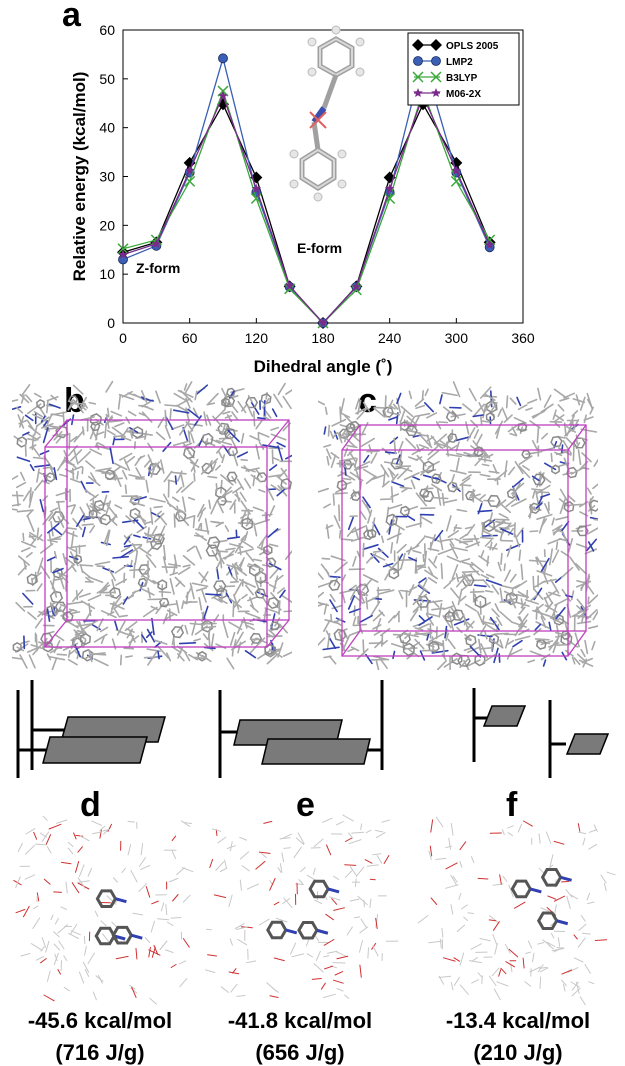  What do you see at coordinates (552, 878) in the screenshot?
I see `azobenzene-ring` at bounding box center [552, 878].